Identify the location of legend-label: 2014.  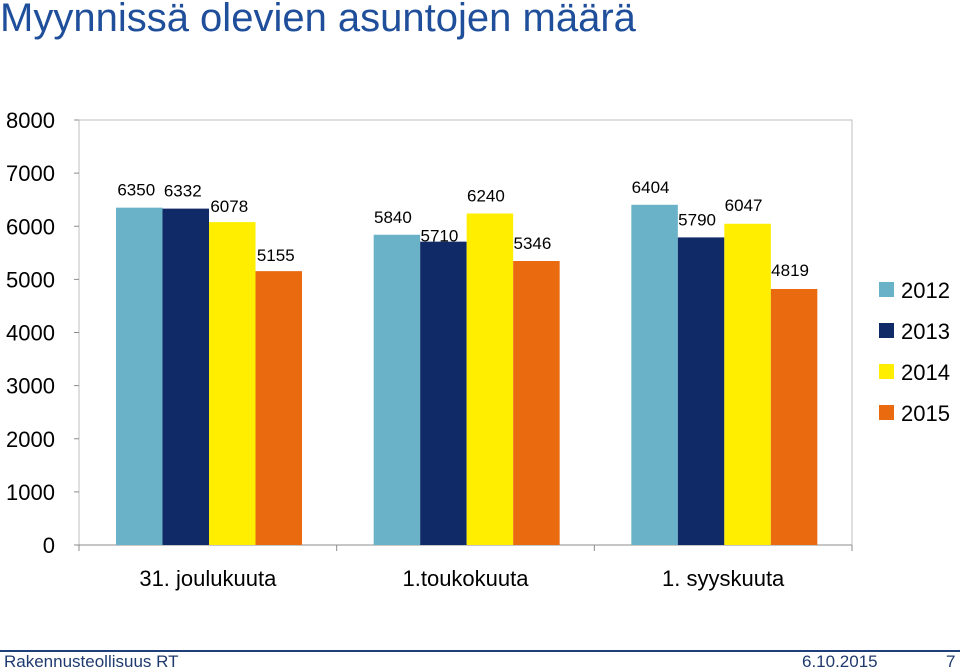
(925, 372).